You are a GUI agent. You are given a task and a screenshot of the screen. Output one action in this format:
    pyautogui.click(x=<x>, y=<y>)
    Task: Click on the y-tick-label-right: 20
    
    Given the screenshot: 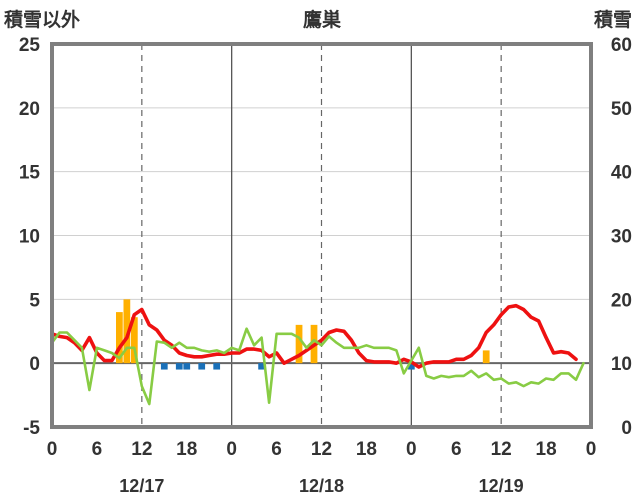 What is the action you would take?
    pyautogui.click(x=621, y=300)
    